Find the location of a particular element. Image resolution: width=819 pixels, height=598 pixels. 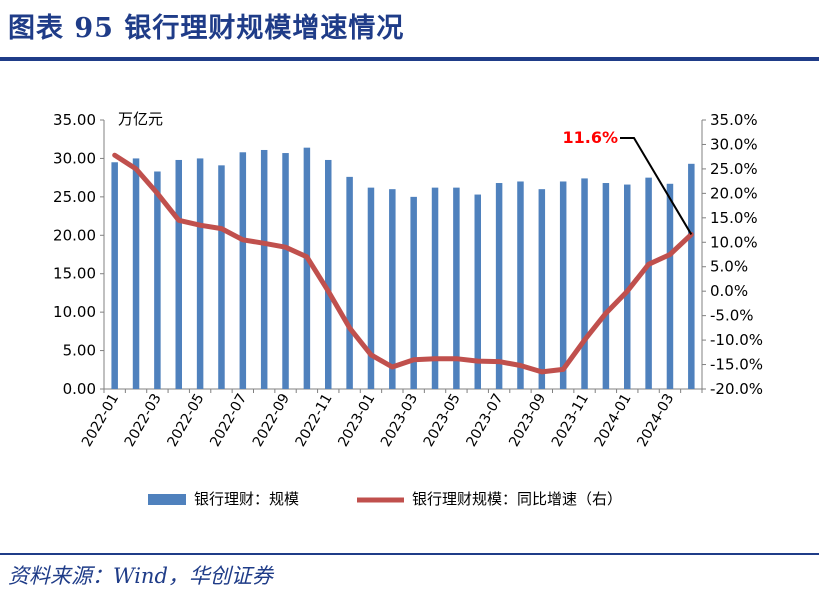

x-tick-label: 2022-05 is located at coordinates (185, 420).